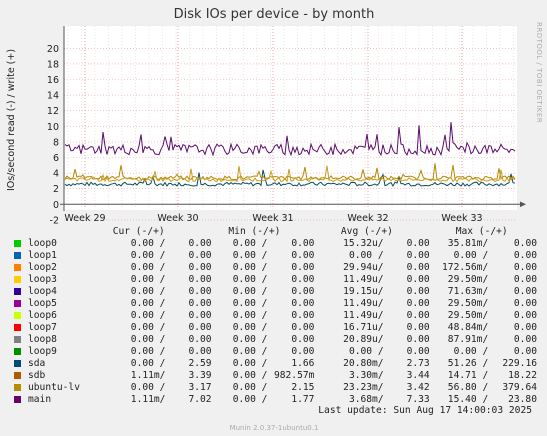  I want to click on legend-name: loop2, so click(42, 267).